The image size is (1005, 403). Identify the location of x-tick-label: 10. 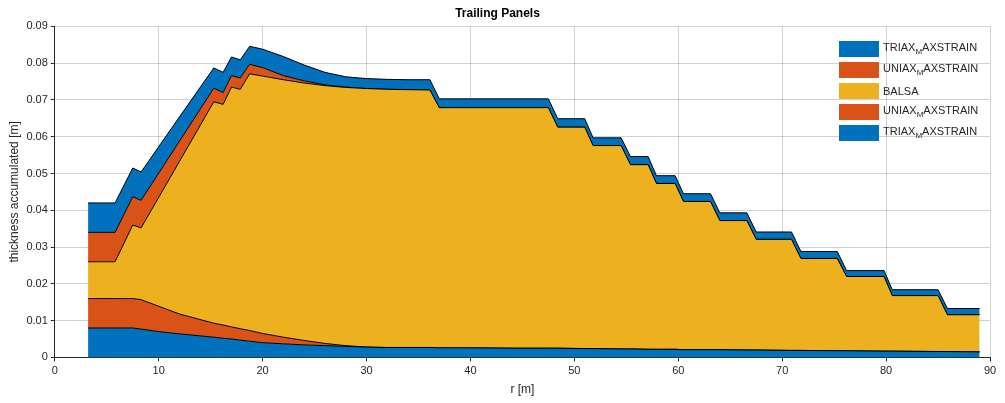
(158, 370).